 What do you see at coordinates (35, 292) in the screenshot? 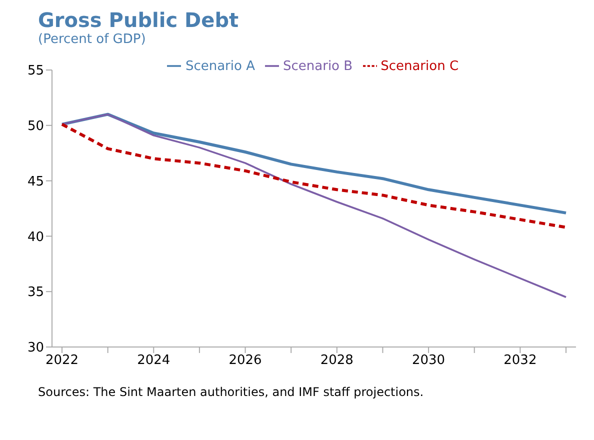
I see `y-tick-label: 35` at bounding box center [35, 292].